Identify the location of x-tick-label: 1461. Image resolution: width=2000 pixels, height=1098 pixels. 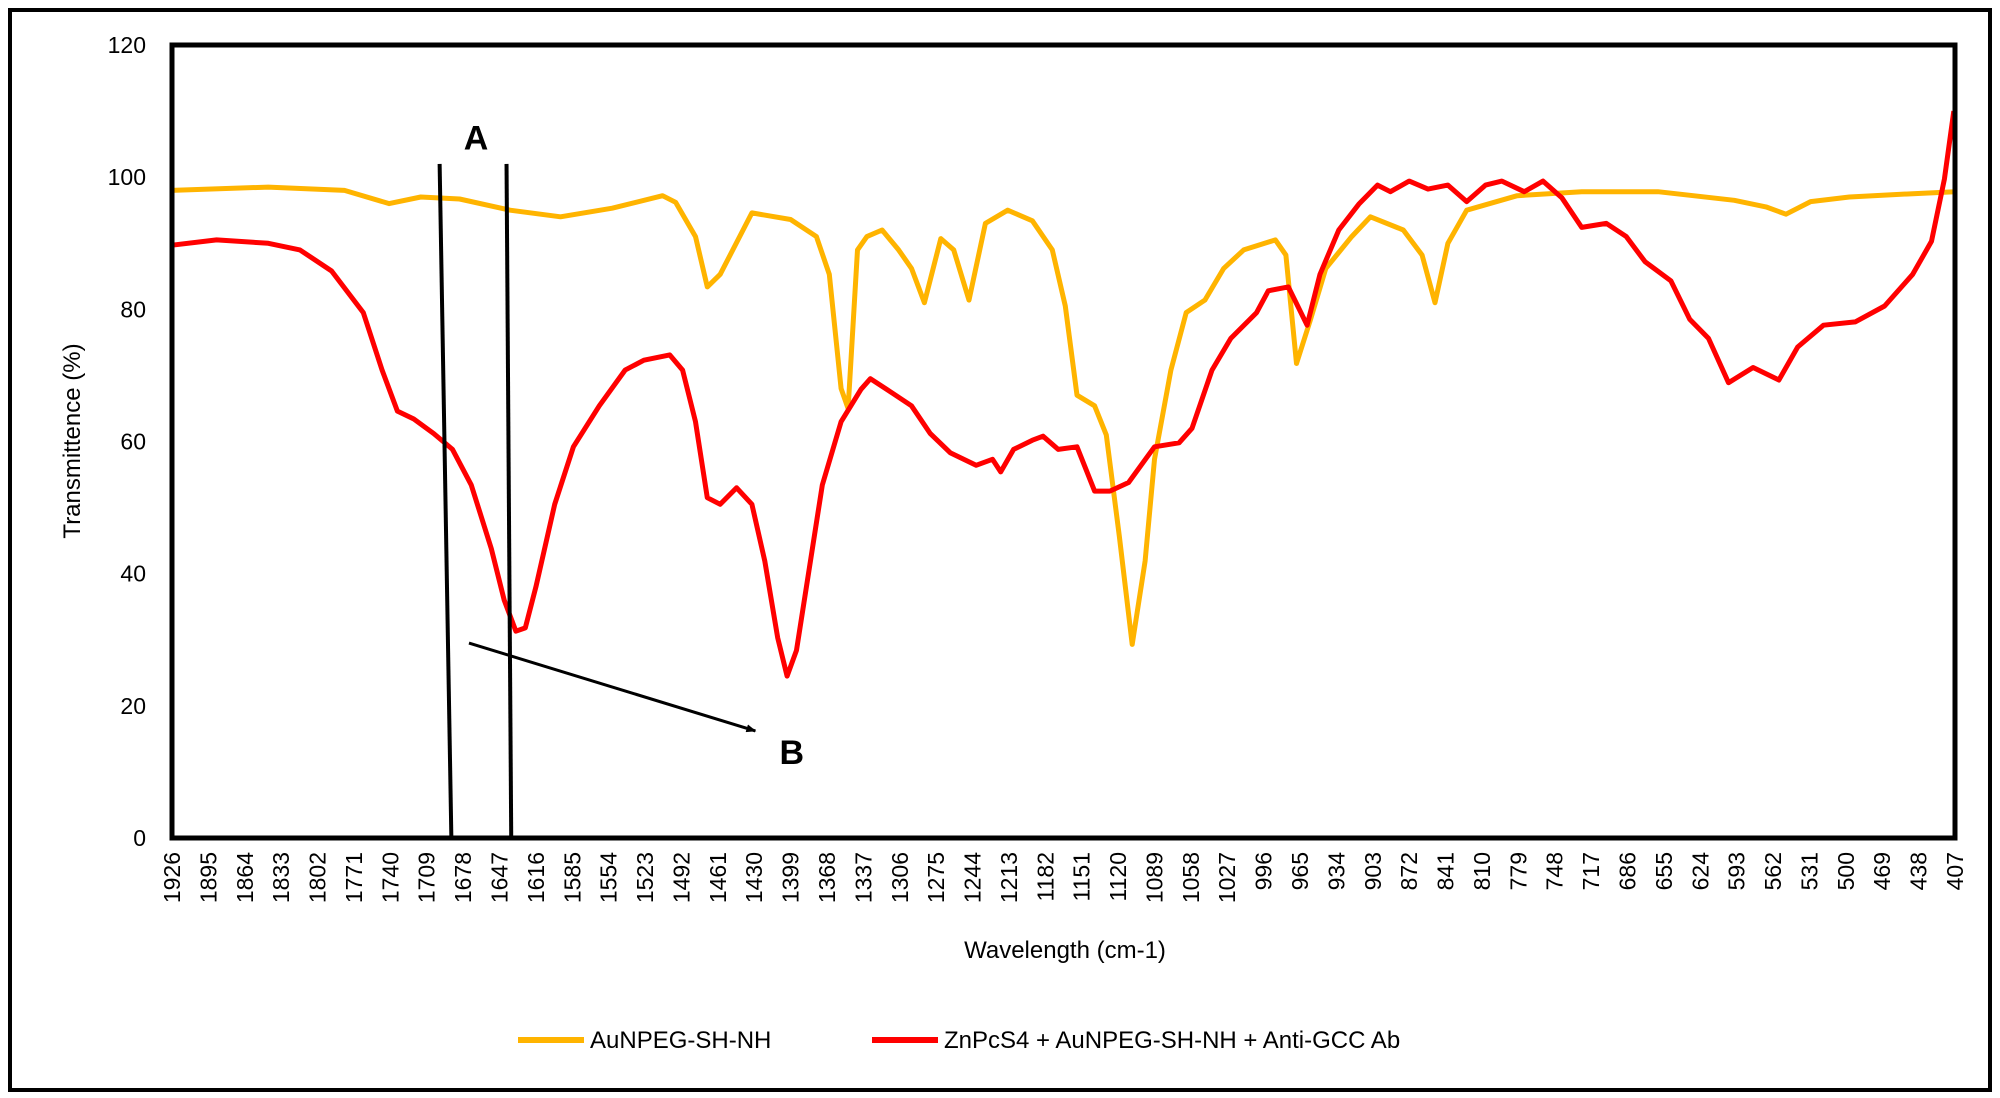
(718, 877).